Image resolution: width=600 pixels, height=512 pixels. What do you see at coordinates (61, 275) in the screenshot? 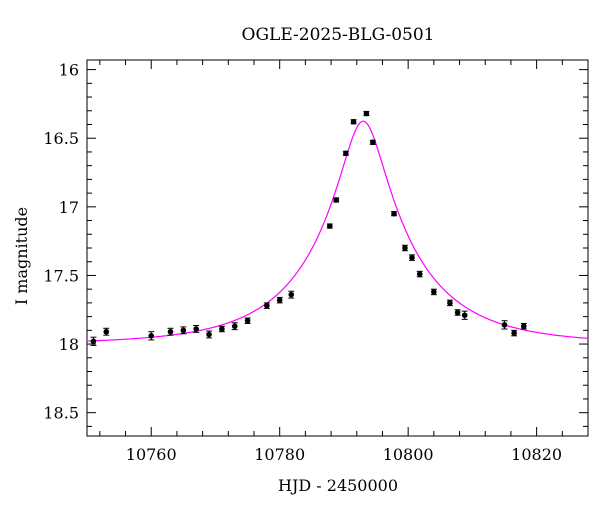
I see `y-tick-label: 17.5` at bounding box center [61, 275].